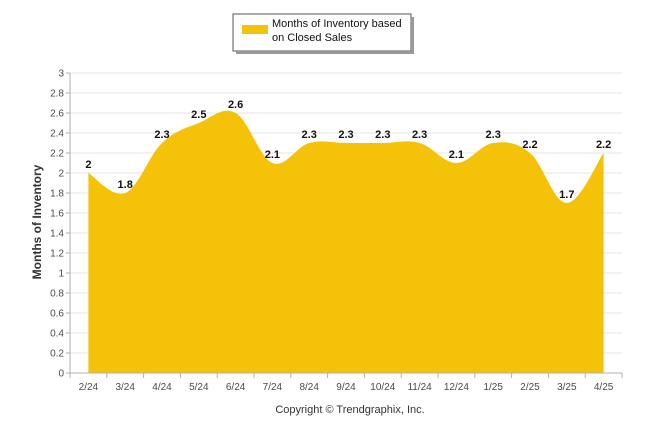 This screenshot has width=646, height=434. Describe the element at coordinates (312, 38) in the screenshot. I see `legend-label-line-2: on Closed Sales` at that location.